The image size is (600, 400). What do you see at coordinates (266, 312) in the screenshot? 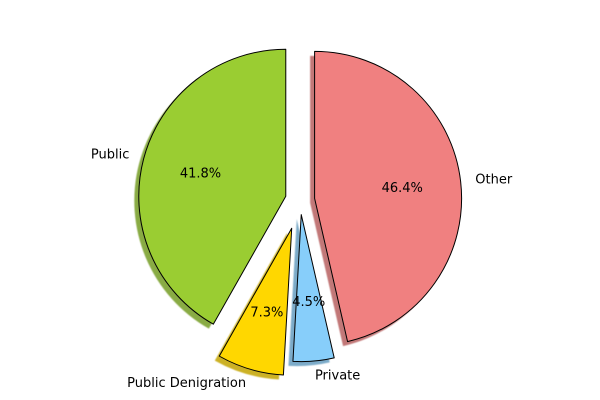
I see `pct-label-public-denigration: 7.3%` at bounding box center [266, 312].